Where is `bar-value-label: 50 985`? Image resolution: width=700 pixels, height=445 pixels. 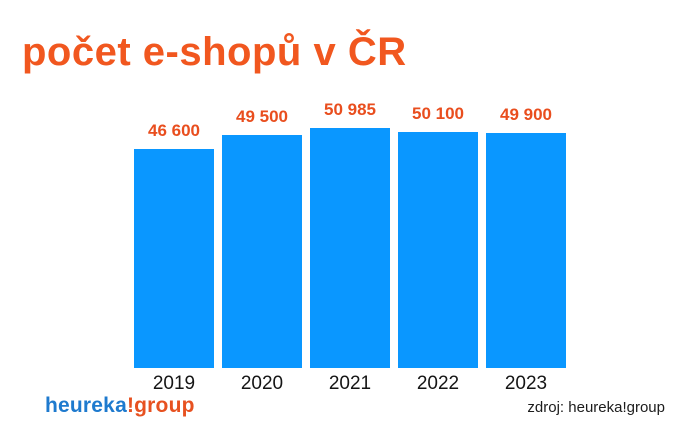 bar-value-label: 50 985 is located at coordinates (350, 109).